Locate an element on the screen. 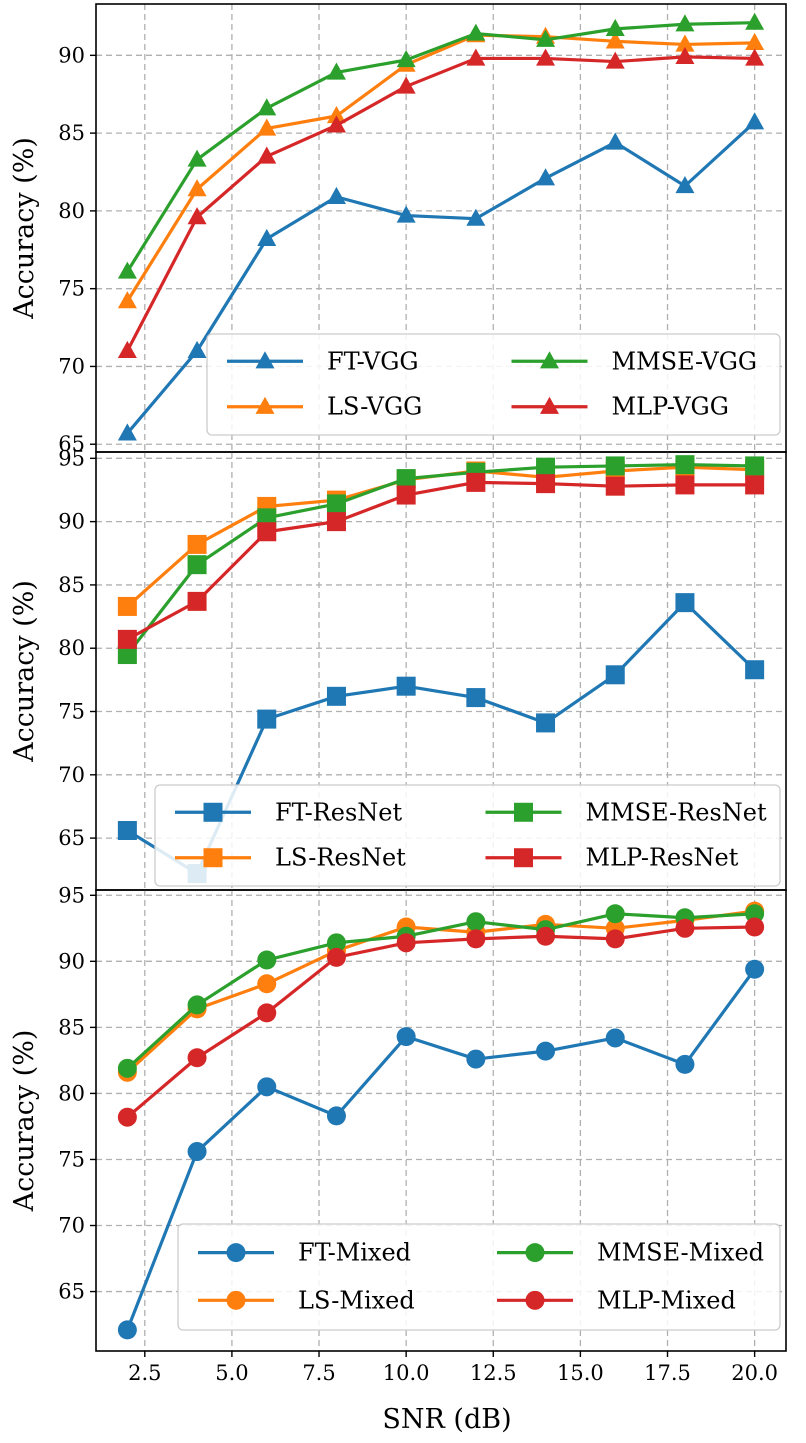 The image size is (806, 1443). legend: FT-Mixed MMSE-Mixed LS-Mixed MLP-Mixed is located at coordinates (479, 1277).